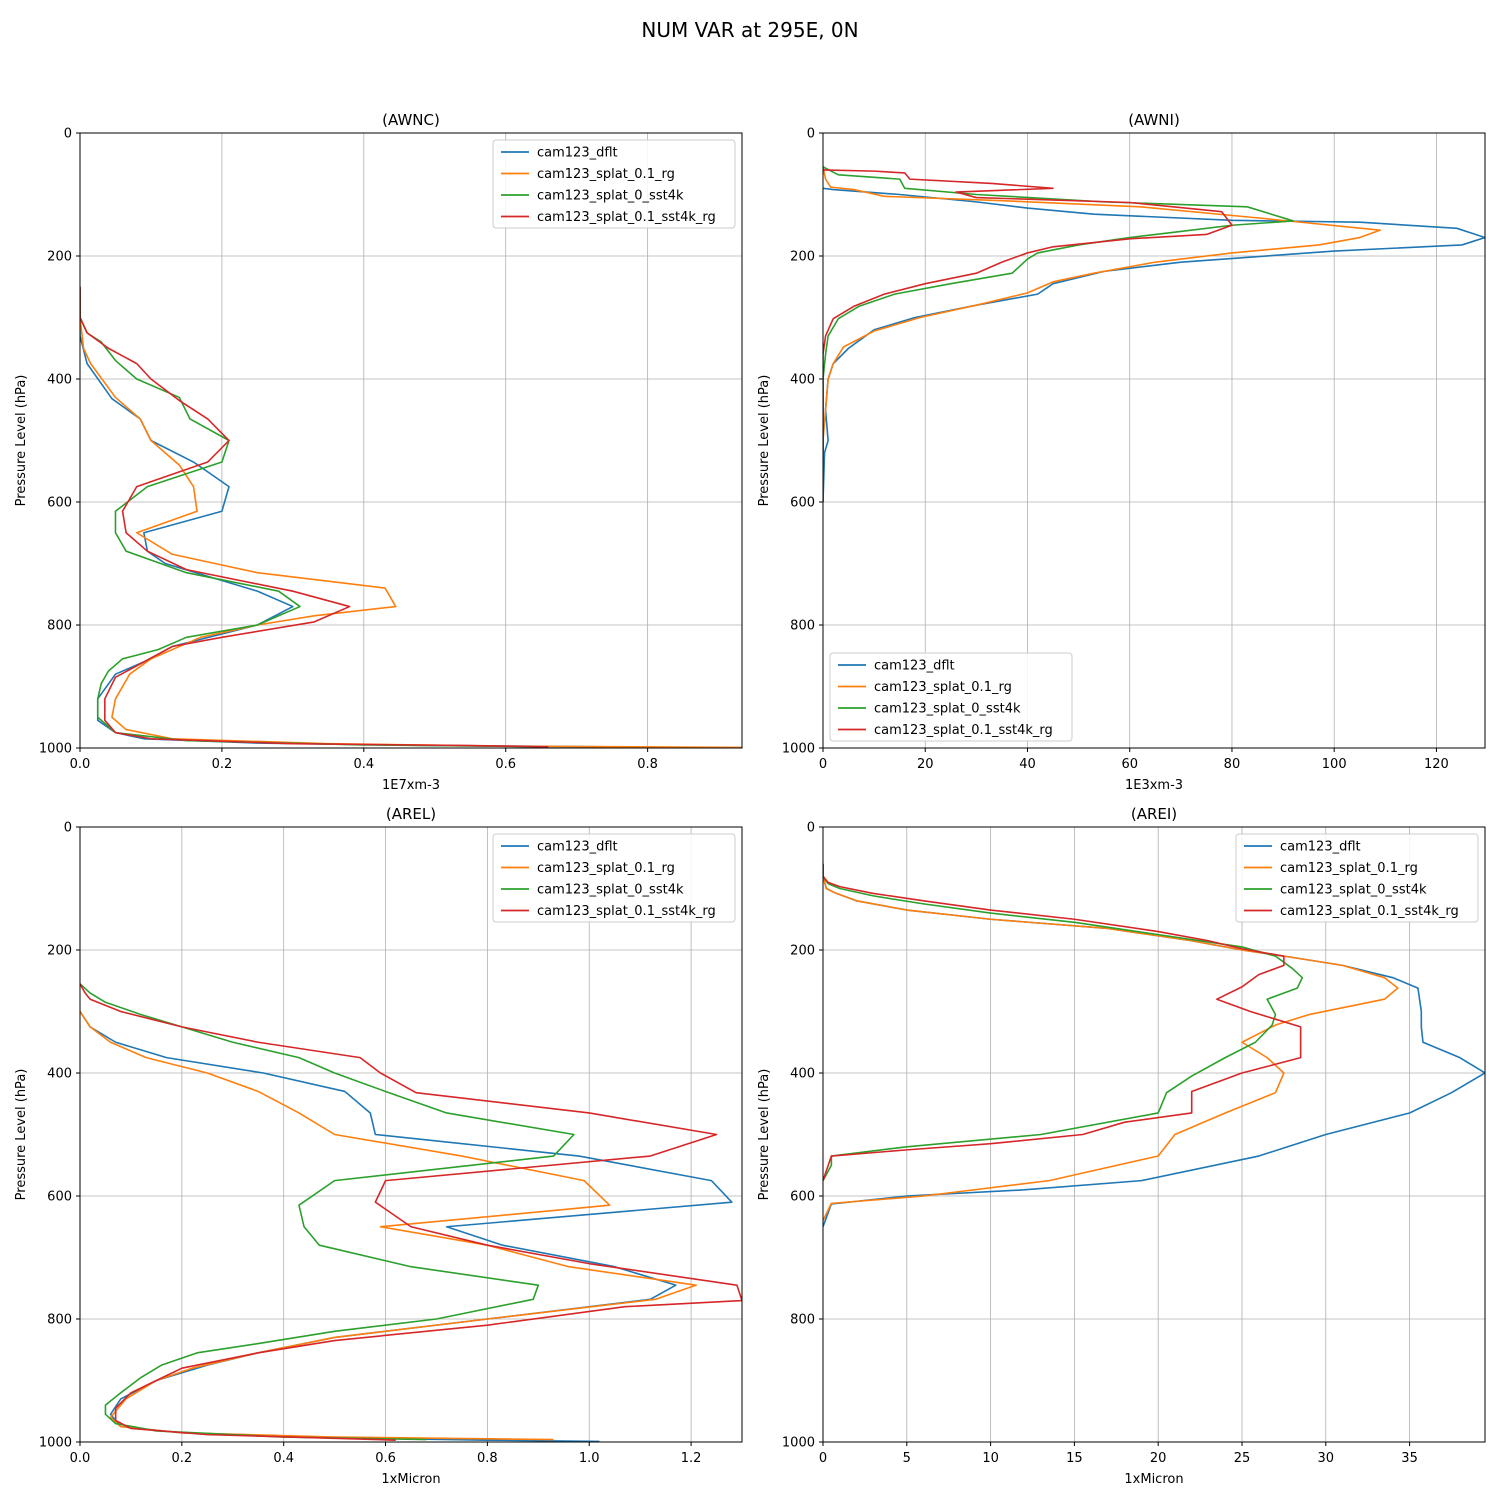  Describe the element at coordinates (691, 1458) in the screenshot. I see `x-tick-label: 1.2` at that location.